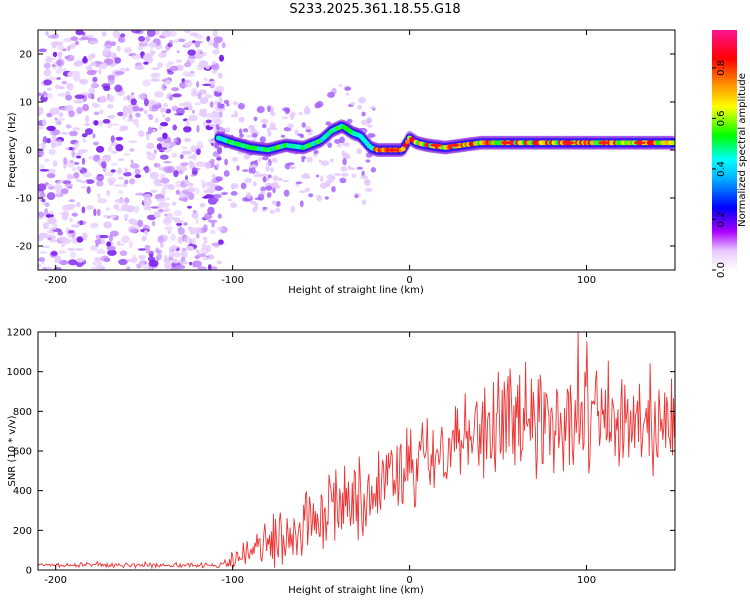  I want to click on colorbar-tick-label: 0.8, so click(721, 68).